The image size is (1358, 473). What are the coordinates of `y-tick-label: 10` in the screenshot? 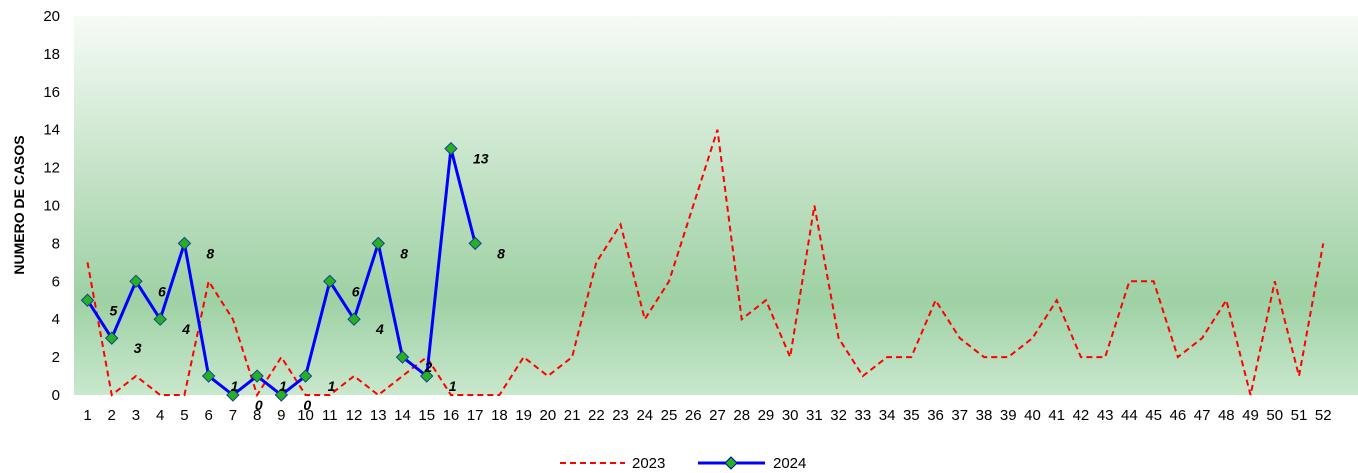 It's located at (51, 206).